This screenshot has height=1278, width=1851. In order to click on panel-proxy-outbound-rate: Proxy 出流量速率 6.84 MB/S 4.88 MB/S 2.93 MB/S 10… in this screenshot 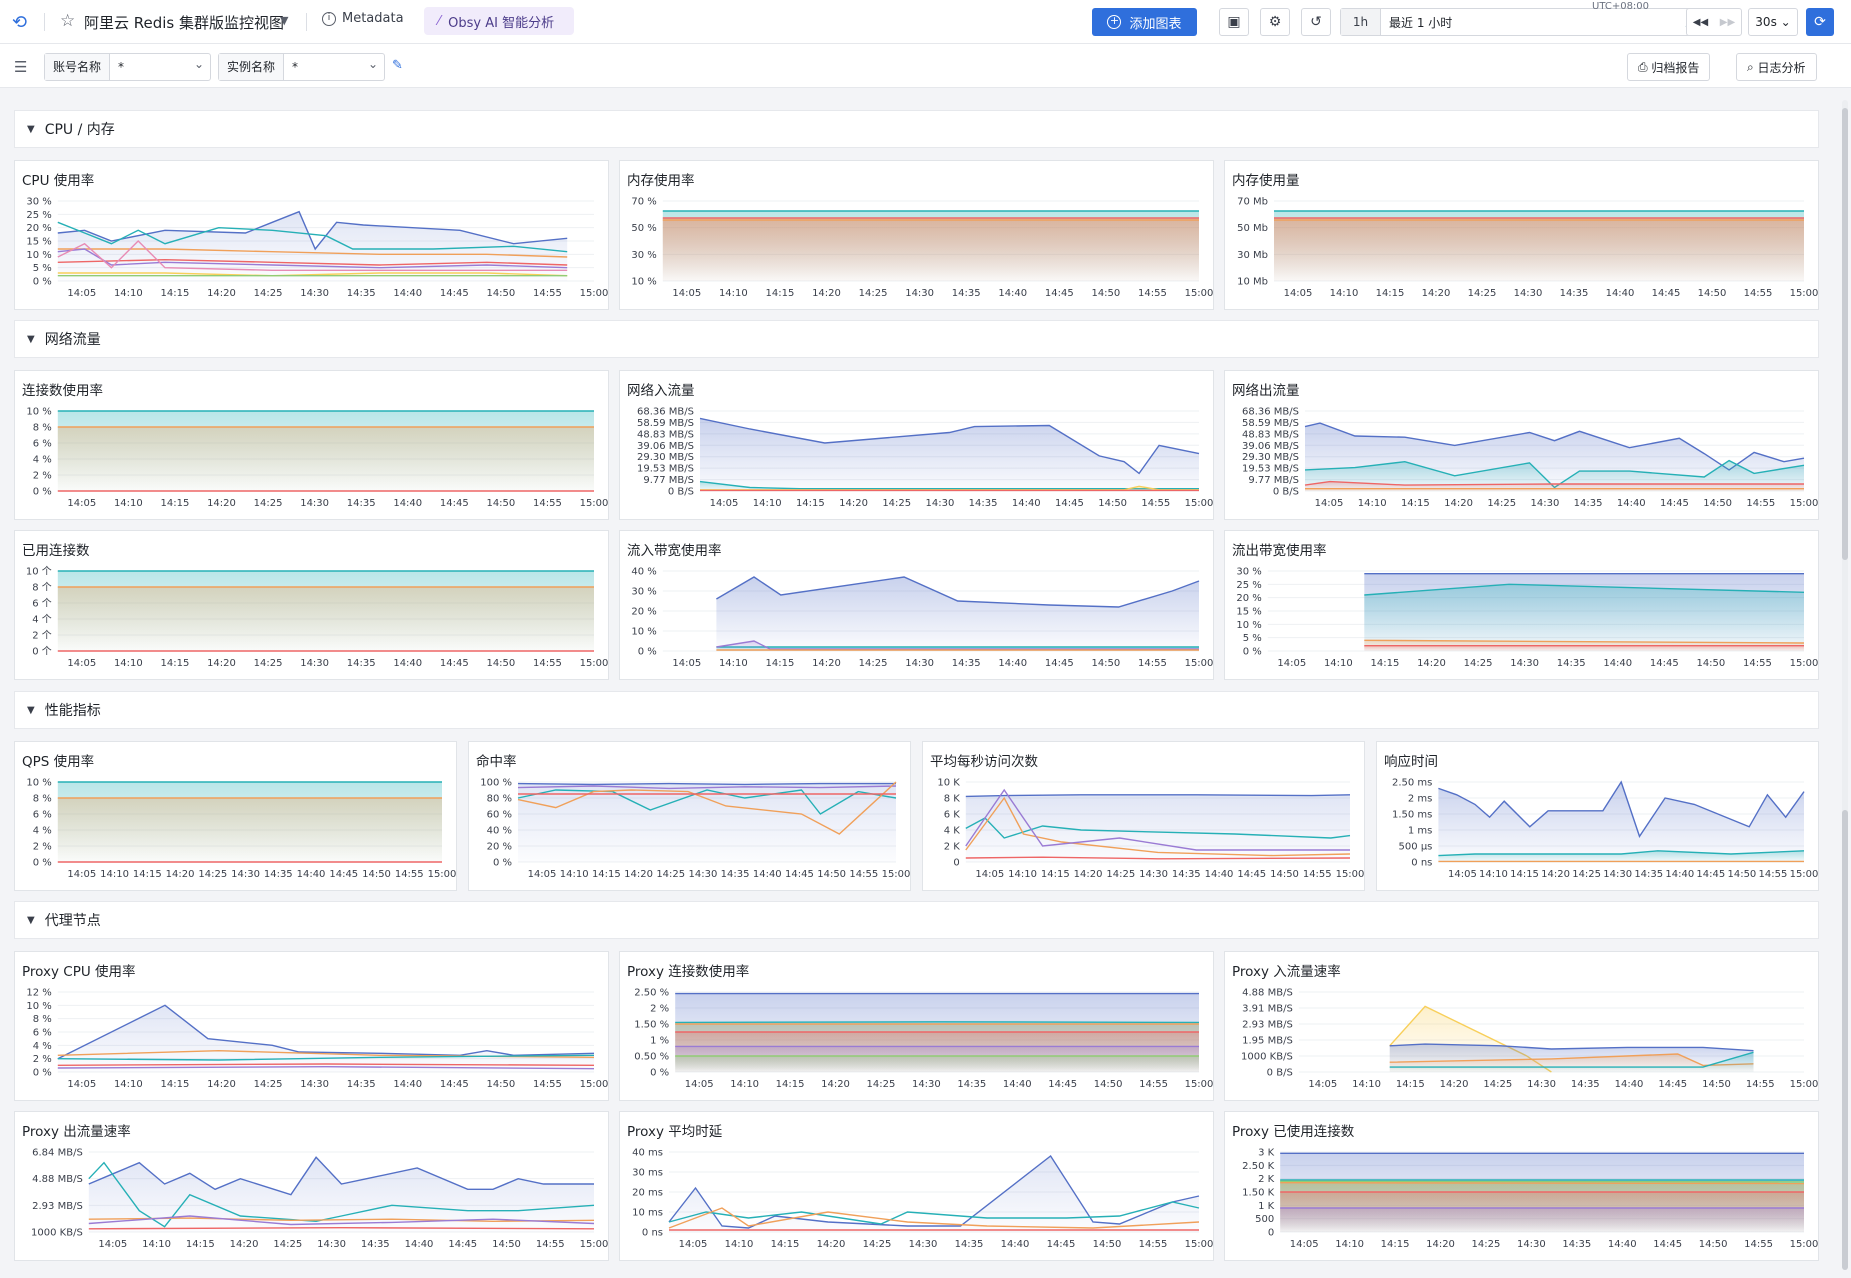, I will do `click(311, 1186)`.